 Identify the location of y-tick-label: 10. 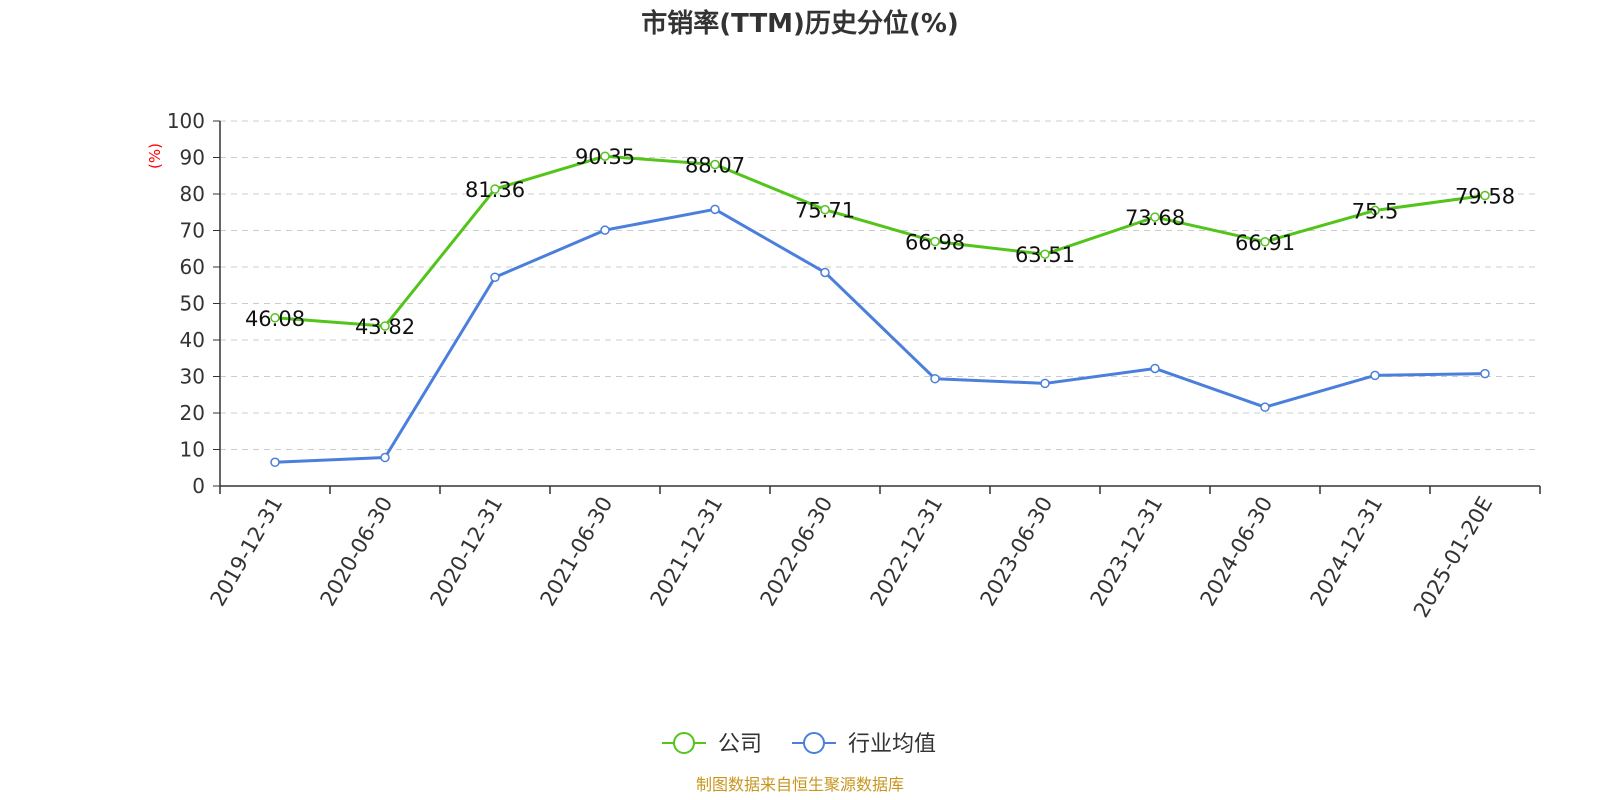
(192, 450).